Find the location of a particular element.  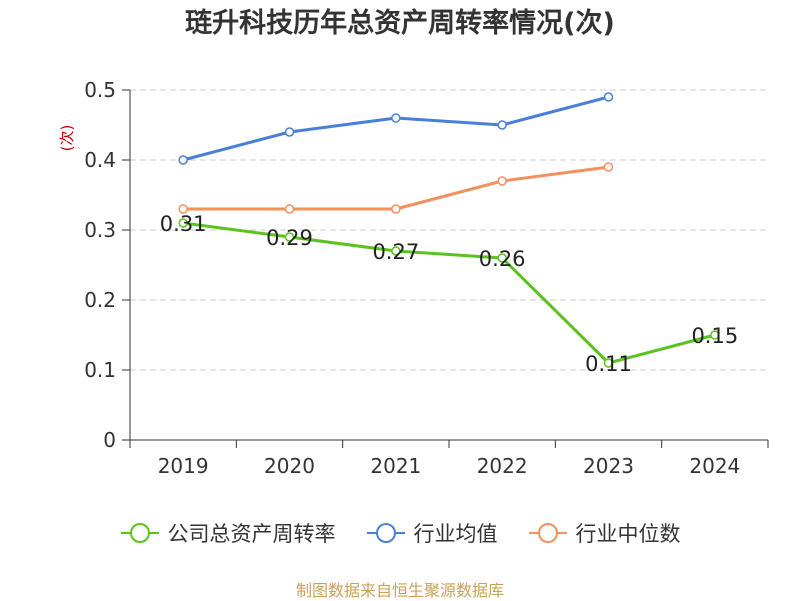

legend-item-industry-median: 行业中位数 is located at coordinates (604, 533).